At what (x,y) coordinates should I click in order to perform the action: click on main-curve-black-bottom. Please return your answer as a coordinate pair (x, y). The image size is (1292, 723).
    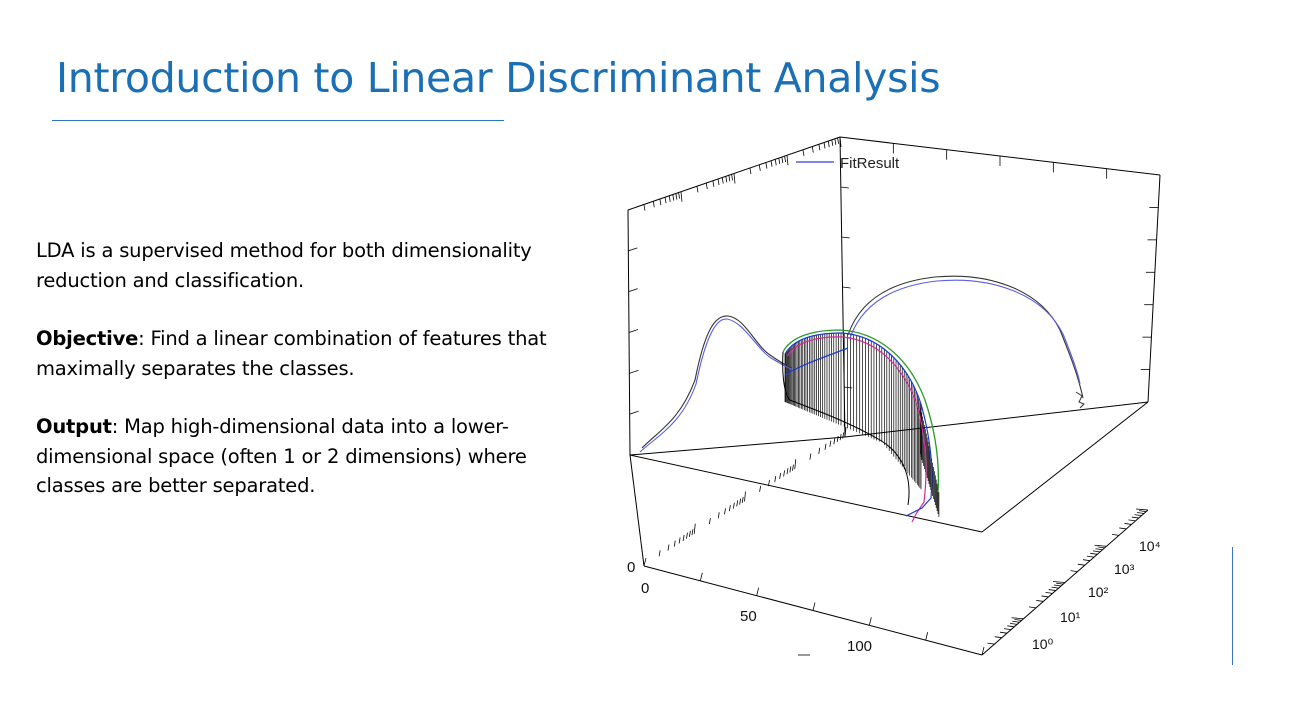
    Looking at the image, I should click on (846, 428).